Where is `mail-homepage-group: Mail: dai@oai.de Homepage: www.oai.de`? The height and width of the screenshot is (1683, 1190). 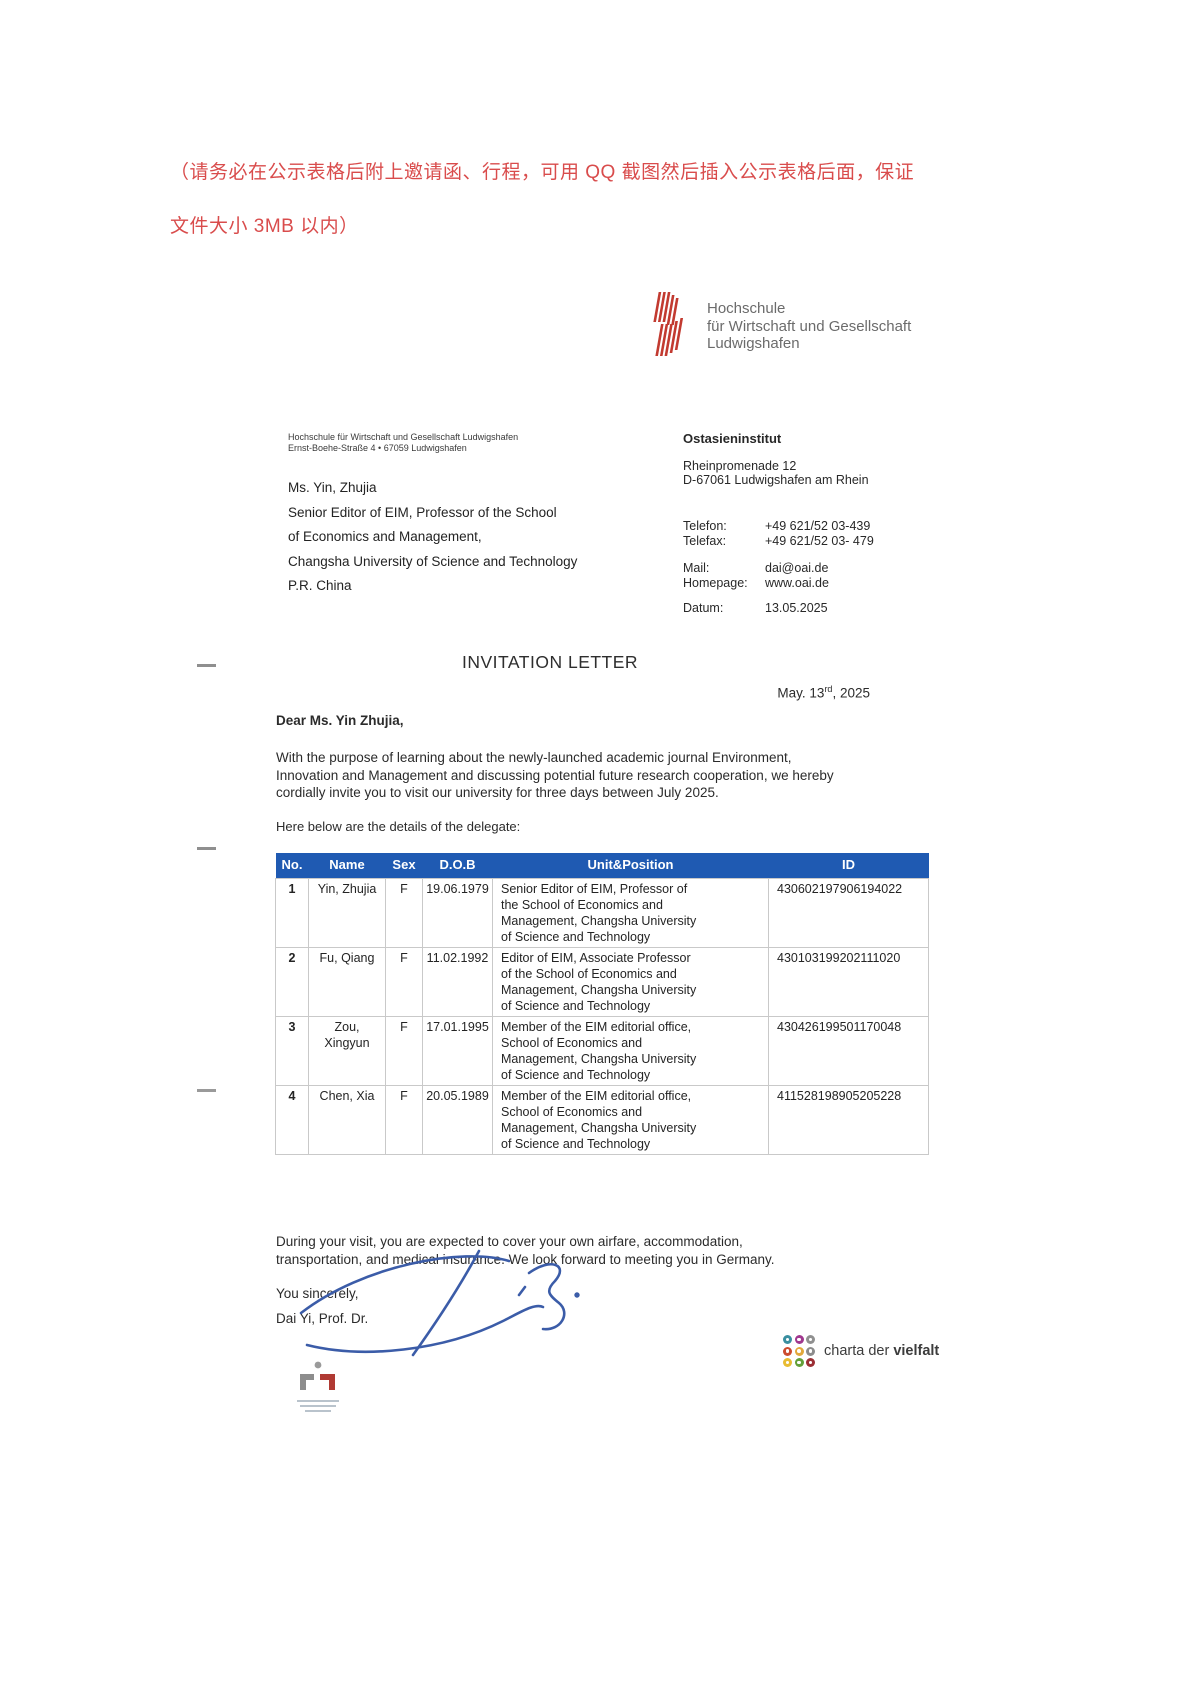 mail-homepage-group: Mail: dai@oai.de Homepage: www.oai.de is located at coordinates (778, 575).